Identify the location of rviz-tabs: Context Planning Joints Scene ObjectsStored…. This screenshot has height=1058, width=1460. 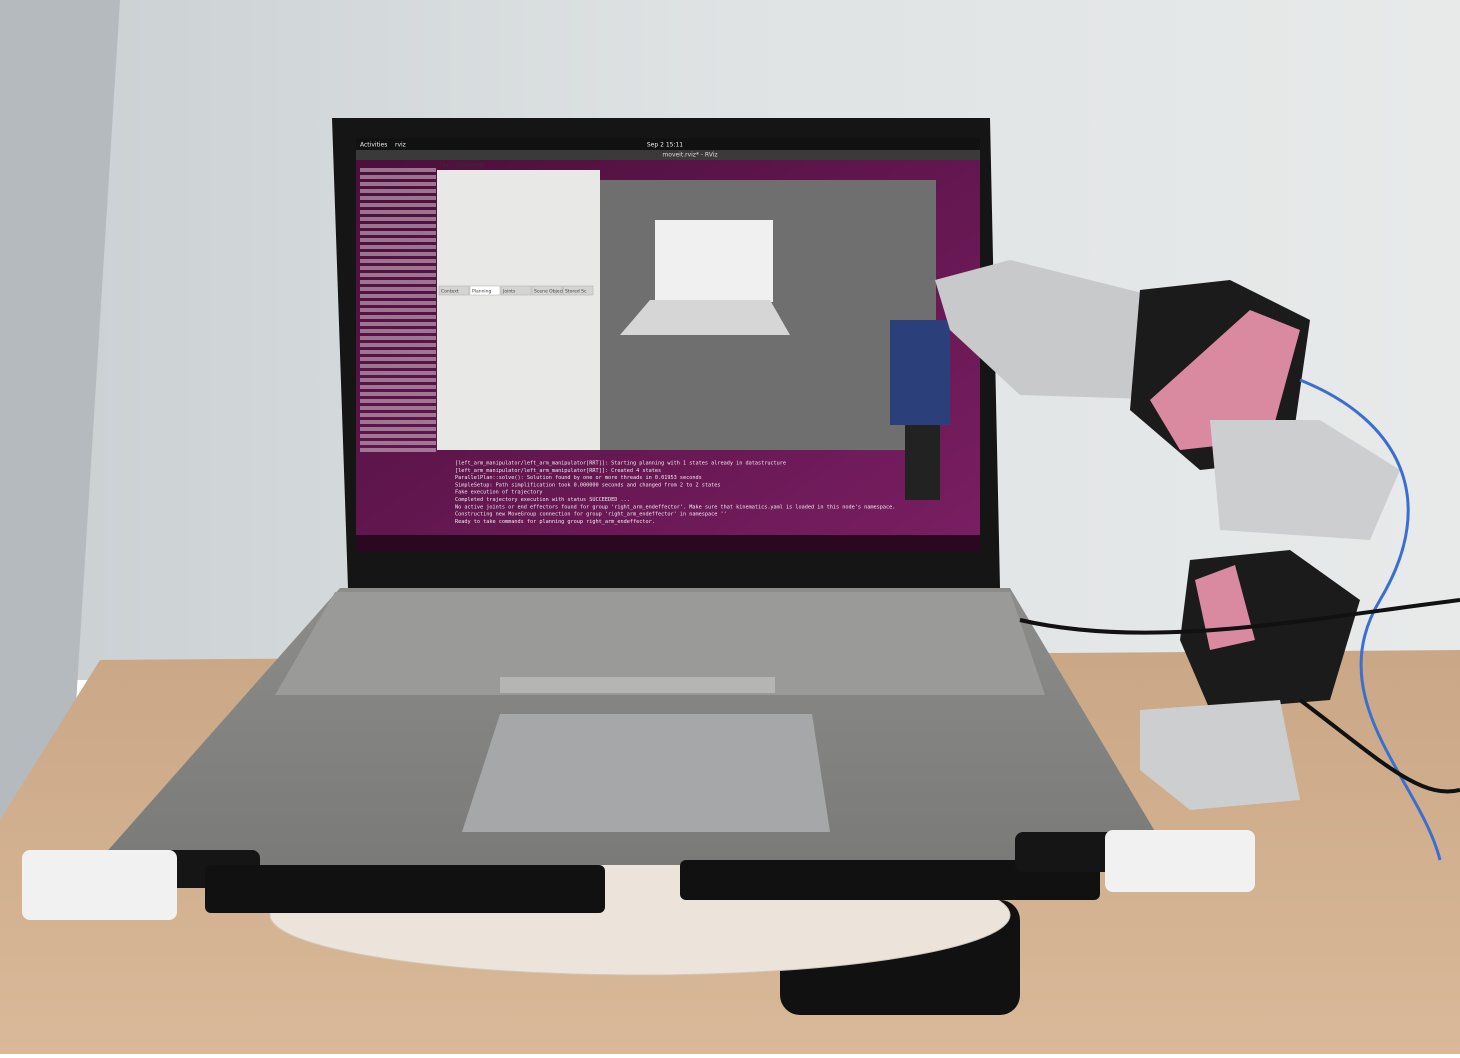
(516, 290).